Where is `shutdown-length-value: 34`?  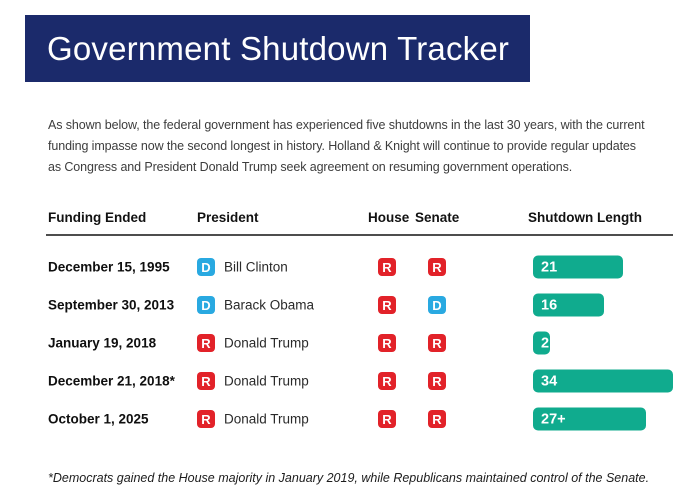 shutdown-length-value: 34 is located at coordinates (549, 381).